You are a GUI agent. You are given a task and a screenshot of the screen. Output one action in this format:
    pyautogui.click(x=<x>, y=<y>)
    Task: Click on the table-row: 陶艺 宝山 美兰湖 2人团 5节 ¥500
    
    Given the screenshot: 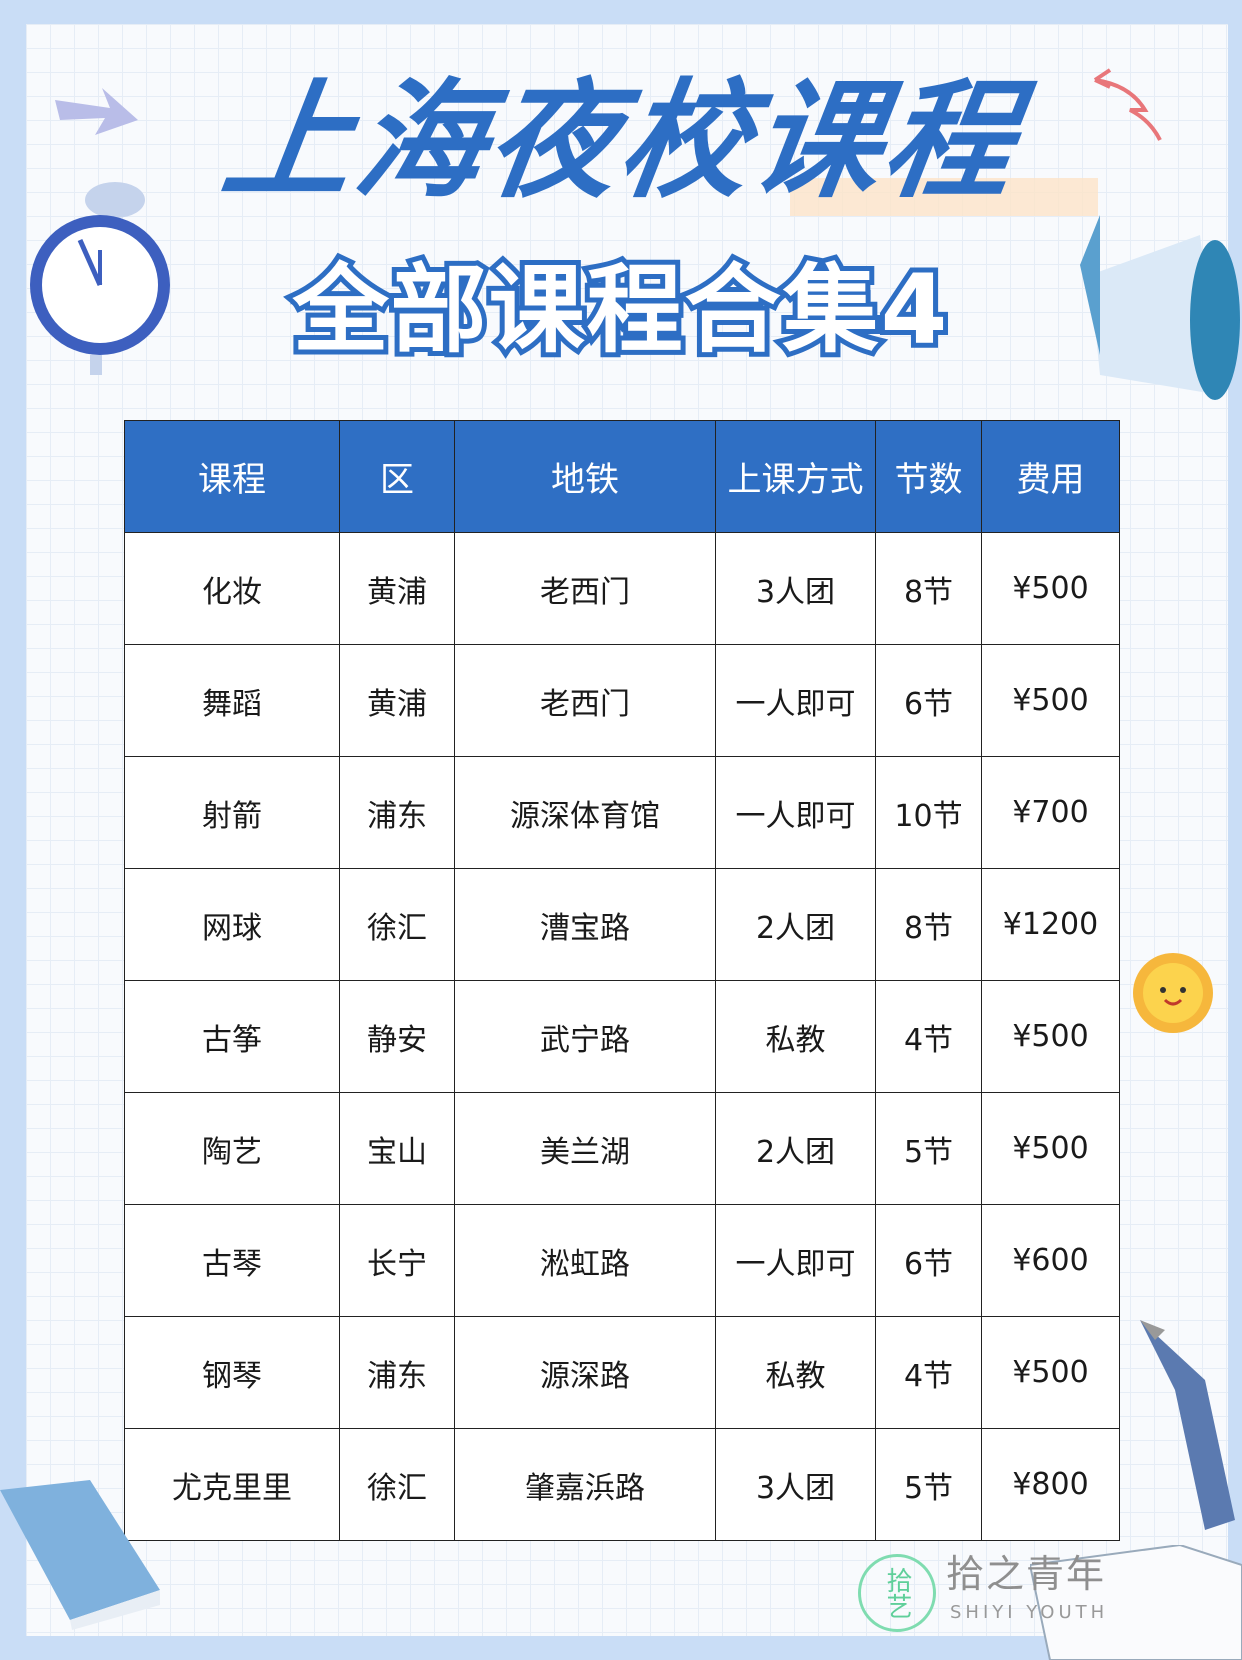 What is the action you would take?
    pyautogui.click(x=622, y=1148)
    